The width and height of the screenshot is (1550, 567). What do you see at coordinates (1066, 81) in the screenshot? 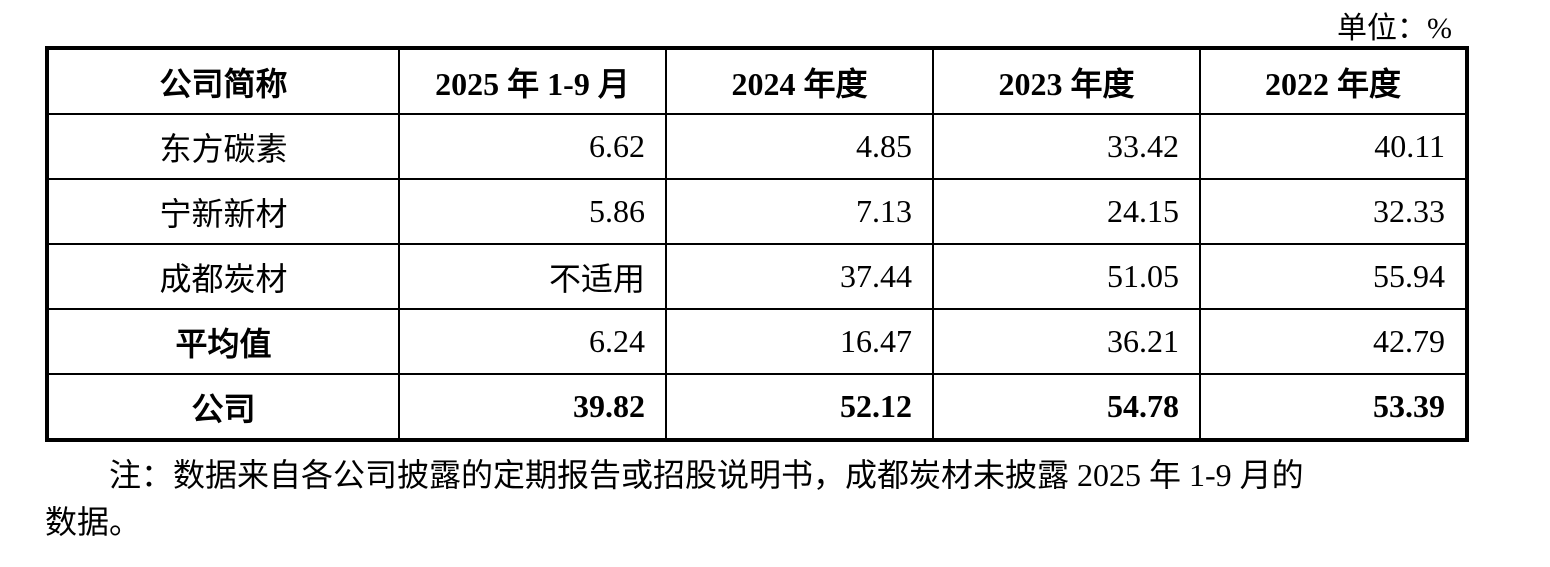
I see `header-2023: 2023 年度` at bounding box center [1066, 81].